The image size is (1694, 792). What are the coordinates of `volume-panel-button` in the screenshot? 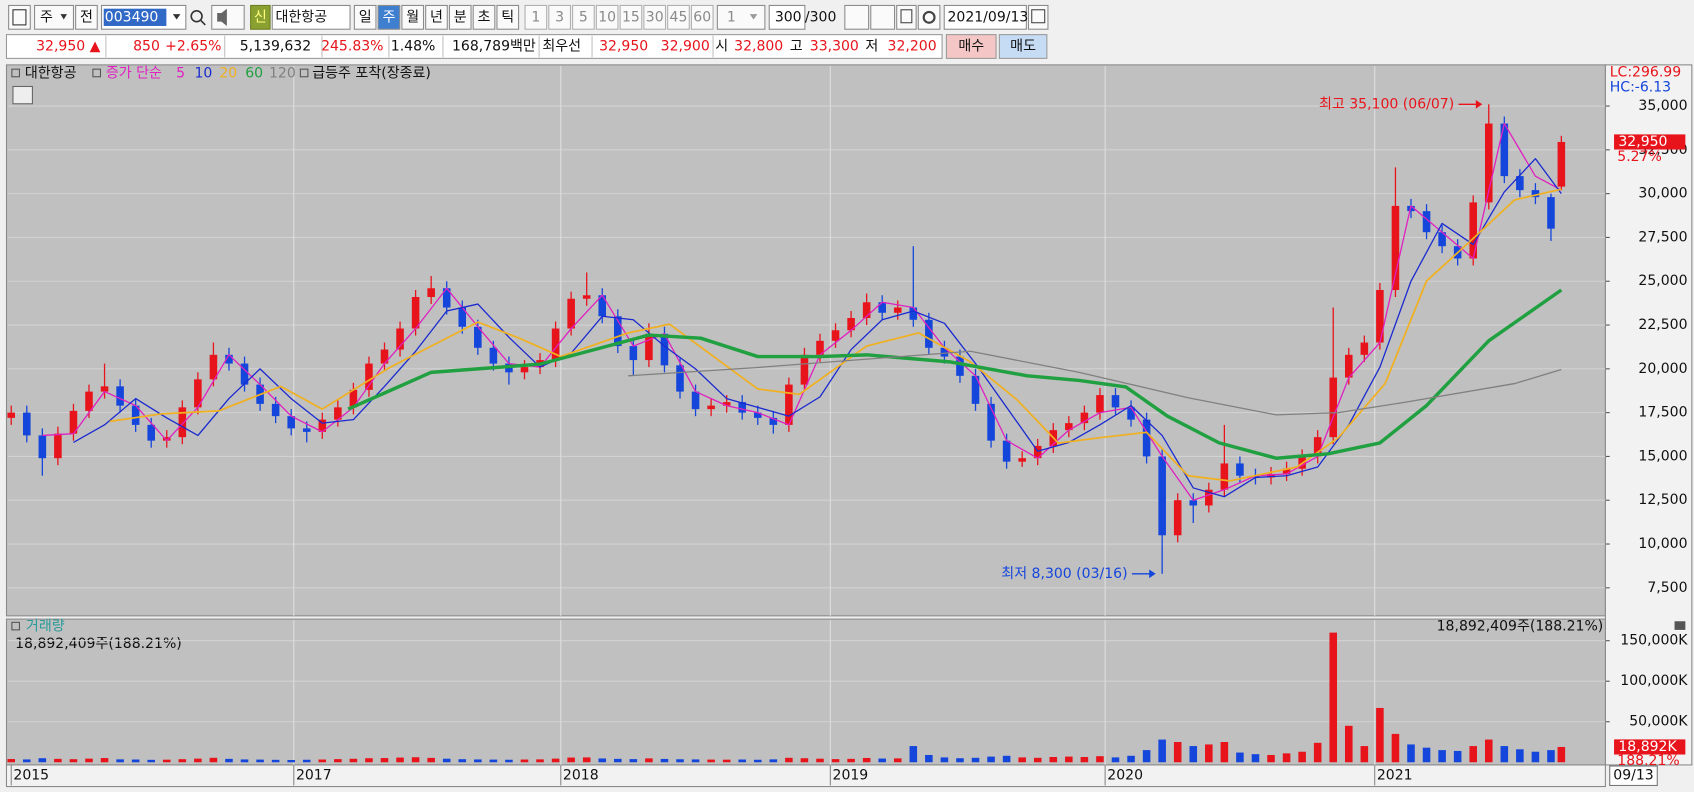 It's located at (1680, 625).